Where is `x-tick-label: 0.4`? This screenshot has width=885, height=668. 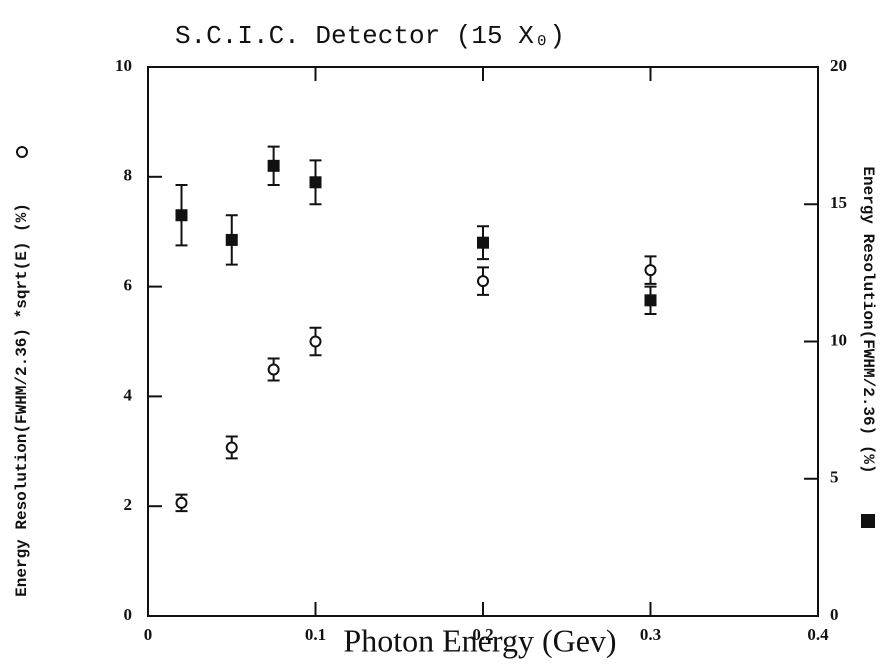 x-tick-label: 0.4 is located at coordinates (818, 634).